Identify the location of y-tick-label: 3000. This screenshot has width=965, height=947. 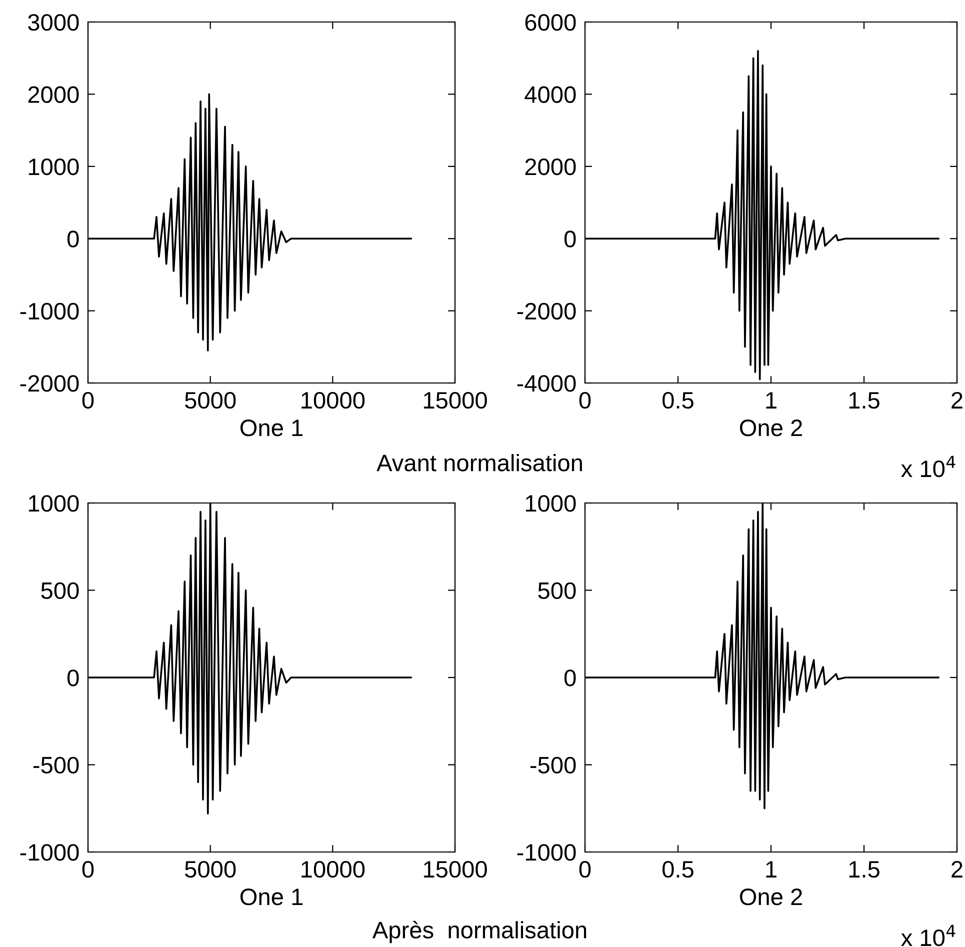
(53, 22).